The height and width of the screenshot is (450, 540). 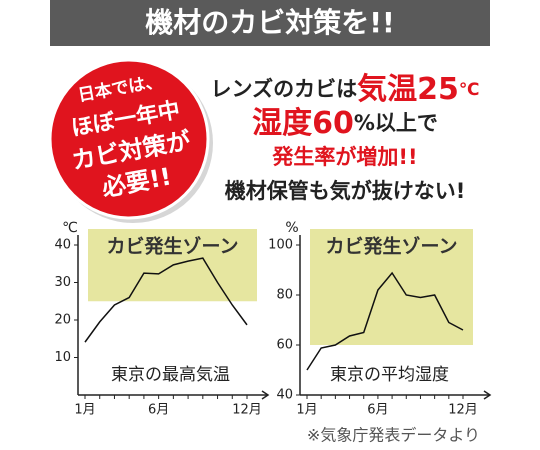 I want to click on banner-bg, so click(x=270, y=23).